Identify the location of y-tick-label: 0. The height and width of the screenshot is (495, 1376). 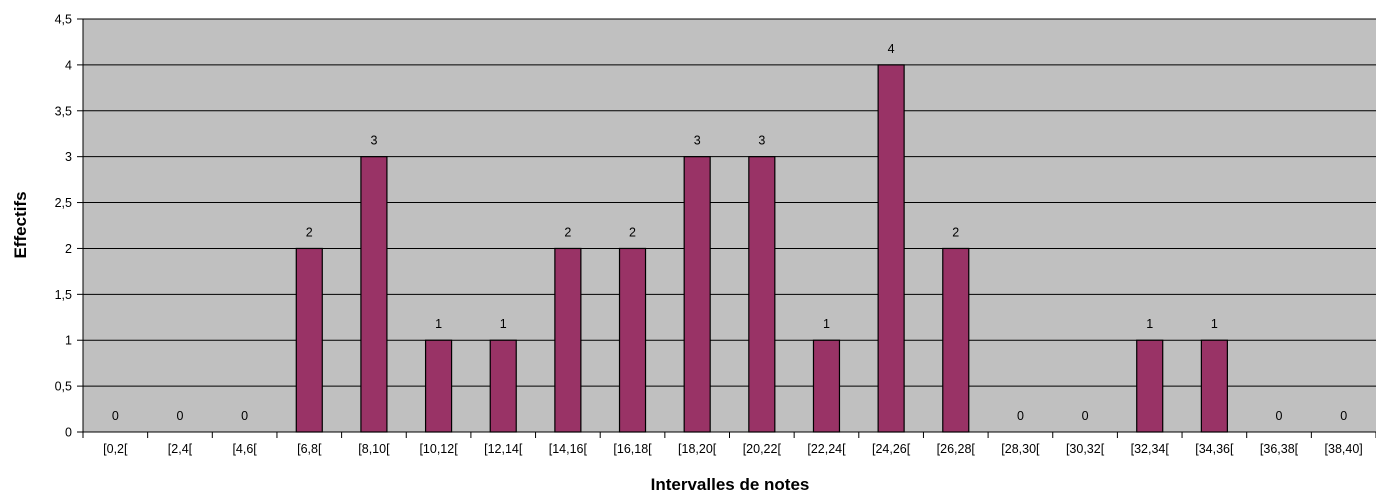
(68, 433).